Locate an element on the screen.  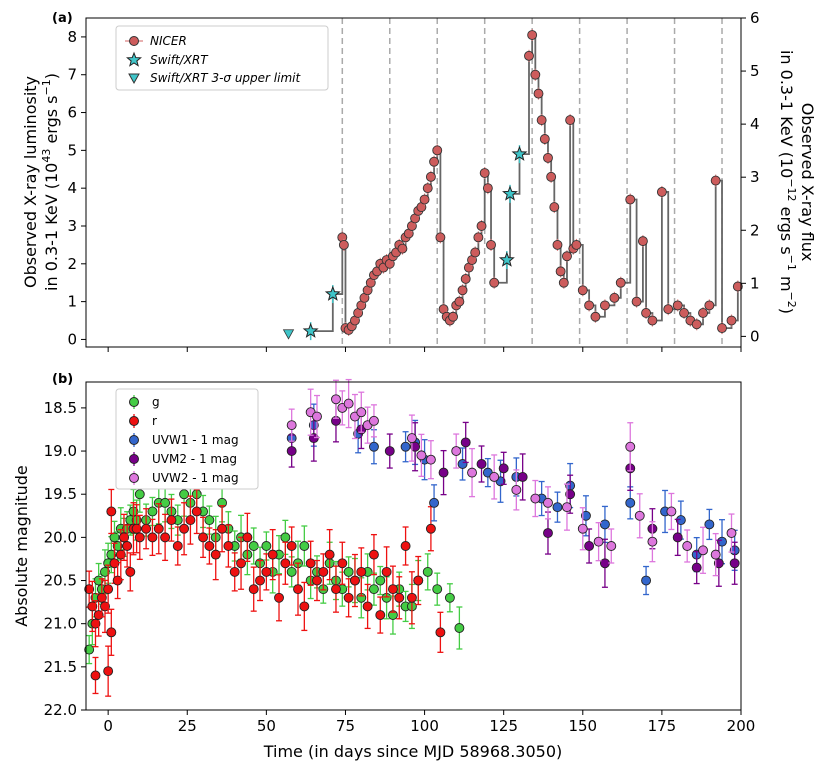
x-tick-label: 75 is located at coordinates (345, 726).